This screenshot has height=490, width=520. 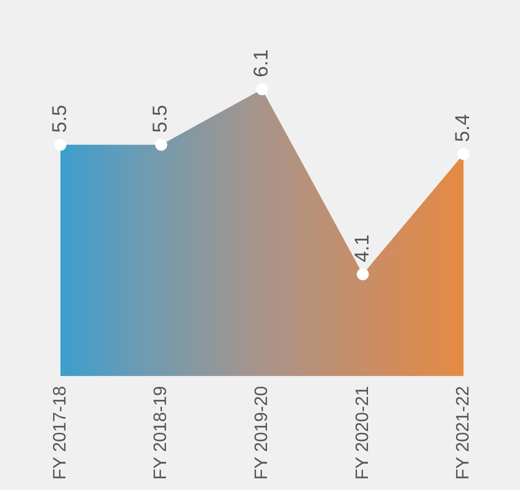 I want to click on x-tick-label: FY 2021-22, so click(x=462, y=433).